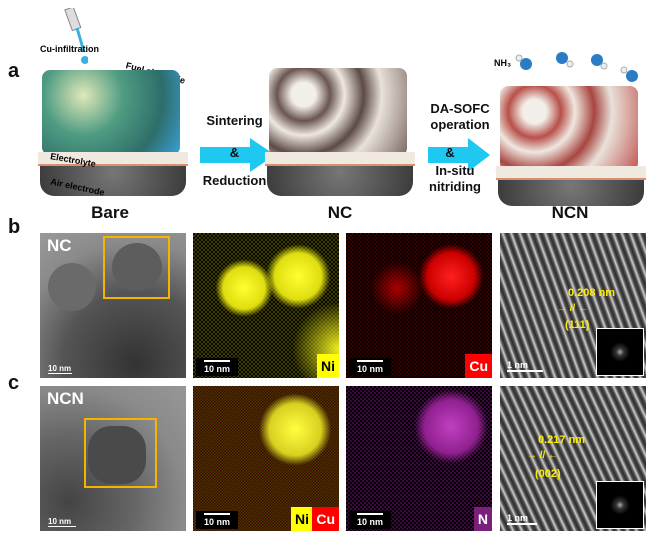 The image size is (650, 536). I want to click on step1-mid-label: &, so click(234, 152).